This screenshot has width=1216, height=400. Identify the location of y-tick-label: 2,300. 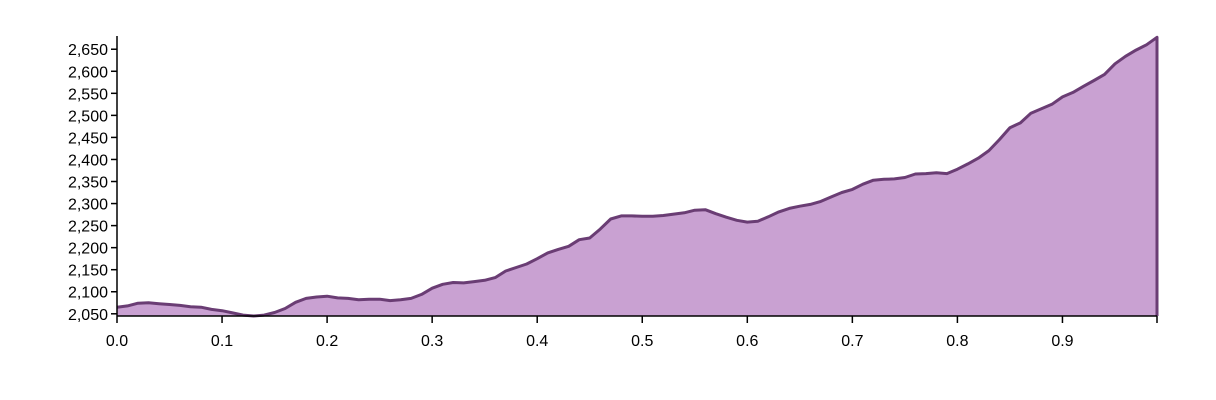
(88, 205).